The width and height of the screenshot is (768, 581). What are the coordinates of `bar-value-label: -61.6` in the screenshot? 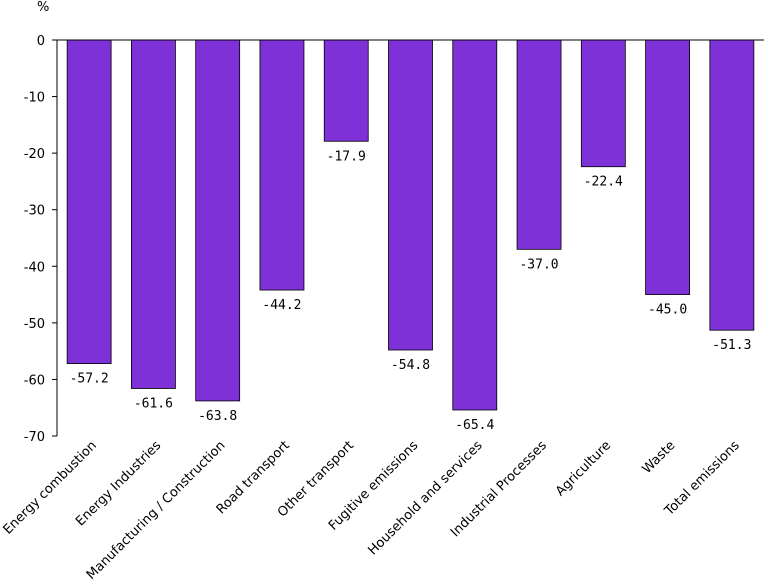 It's located at (153, 403).